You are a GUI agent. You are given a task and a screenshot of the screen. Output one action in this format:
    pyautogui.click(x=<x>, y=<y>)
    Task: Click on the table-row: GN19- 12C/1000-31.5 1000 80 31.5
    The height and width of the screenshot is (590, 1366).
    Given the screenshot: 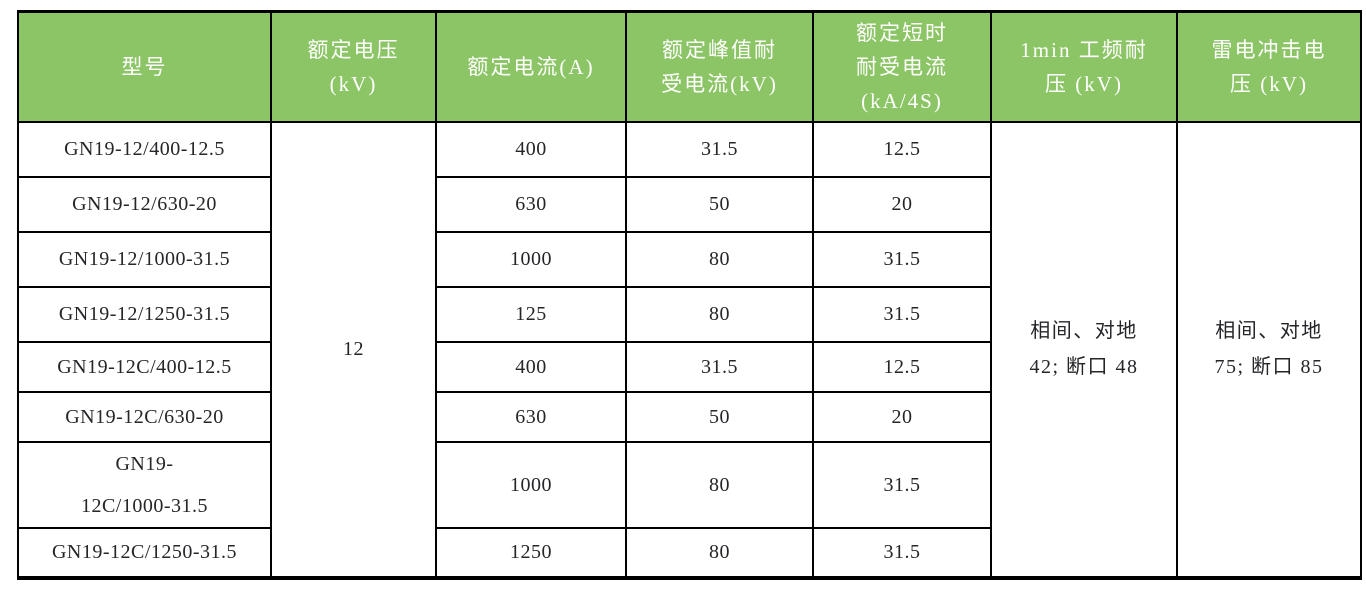 What is the action you would take?
    pyautogui.click(x=689, y=484)
    